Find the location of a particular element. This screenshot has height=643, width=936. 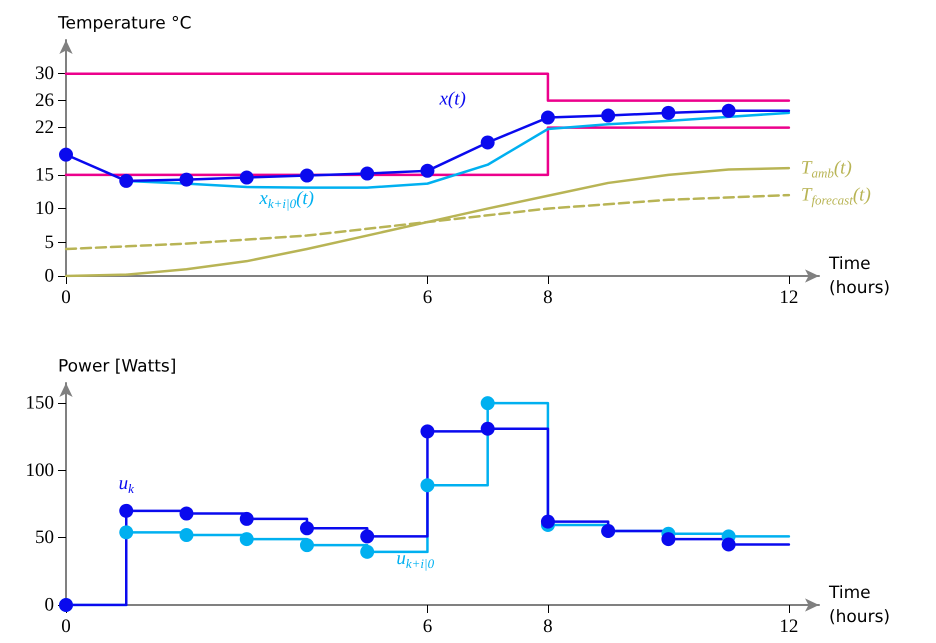

y-tick-label: 10 is located at coordinates (44, 209).